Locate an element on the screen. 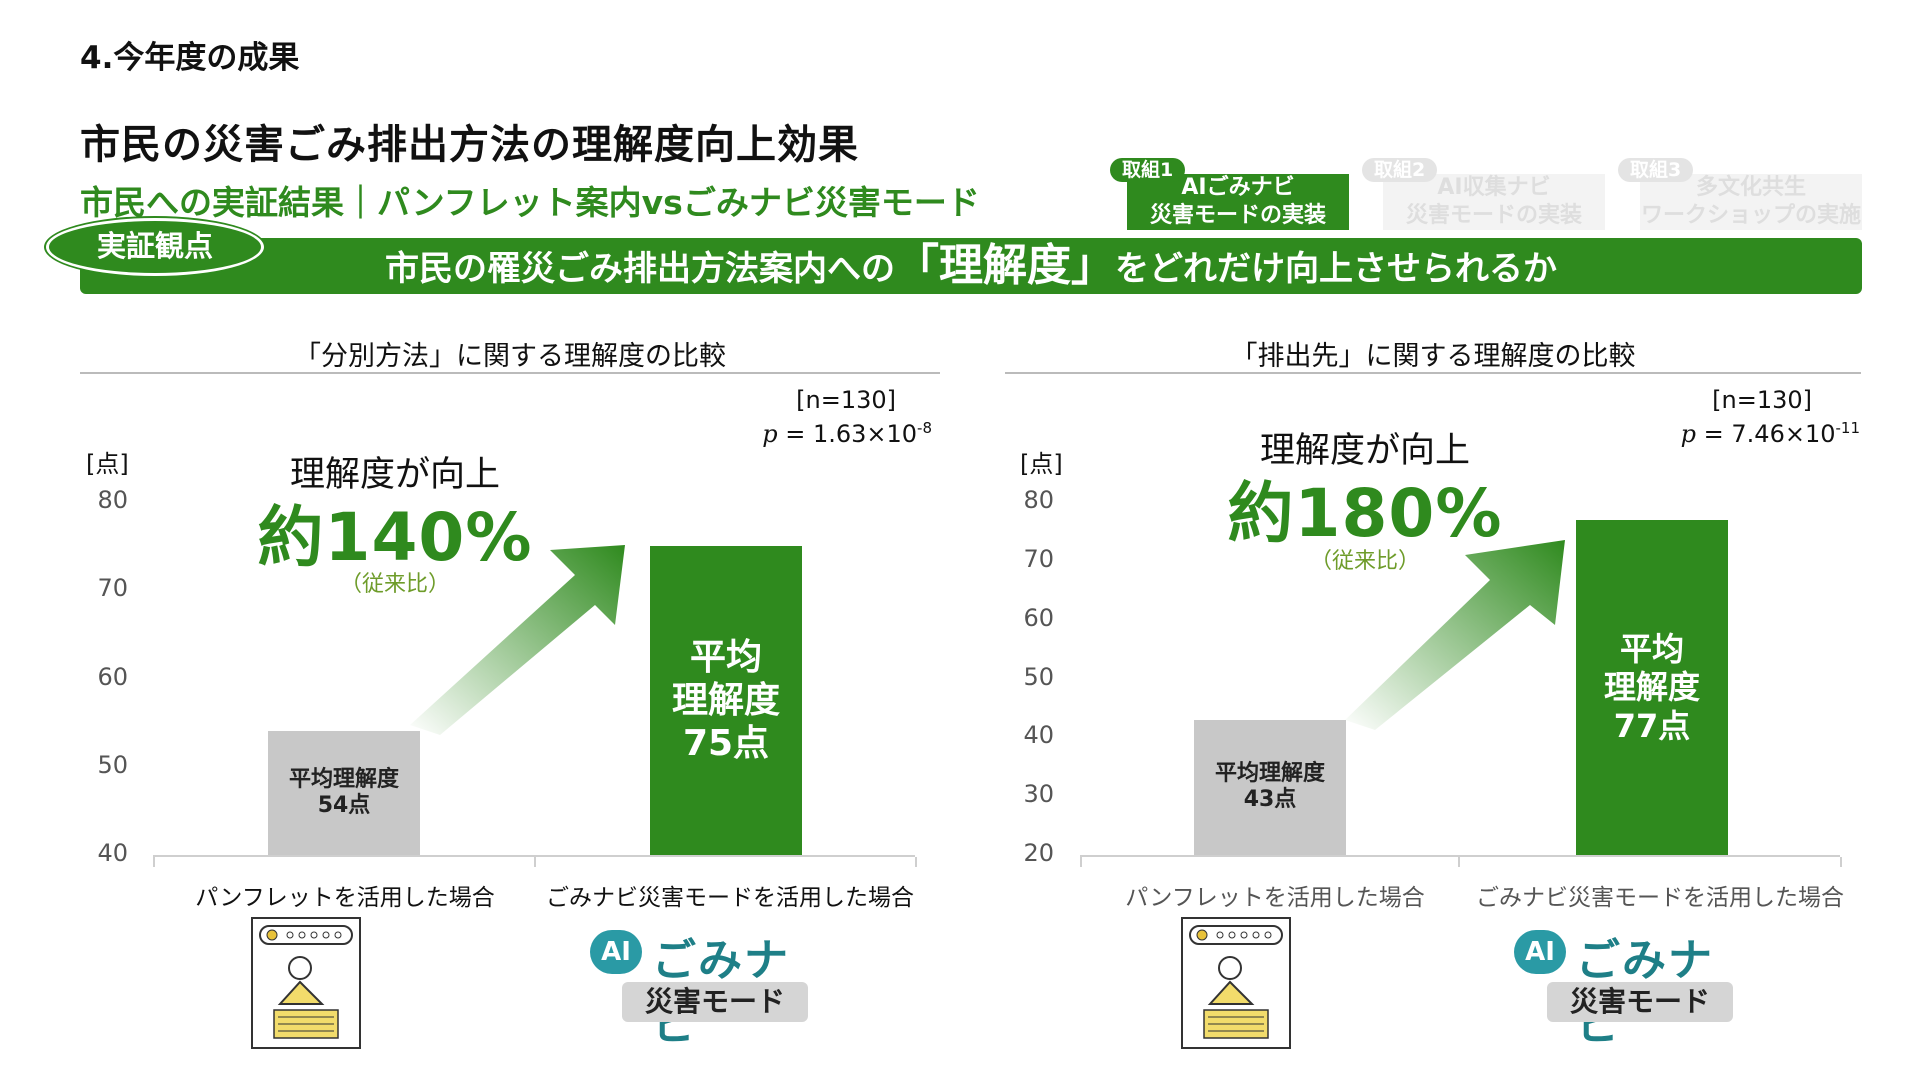 The height and width of the screenshot is (1080, 1920). logo-wordmark: ごみナビ is located at coordinates (721, 992).